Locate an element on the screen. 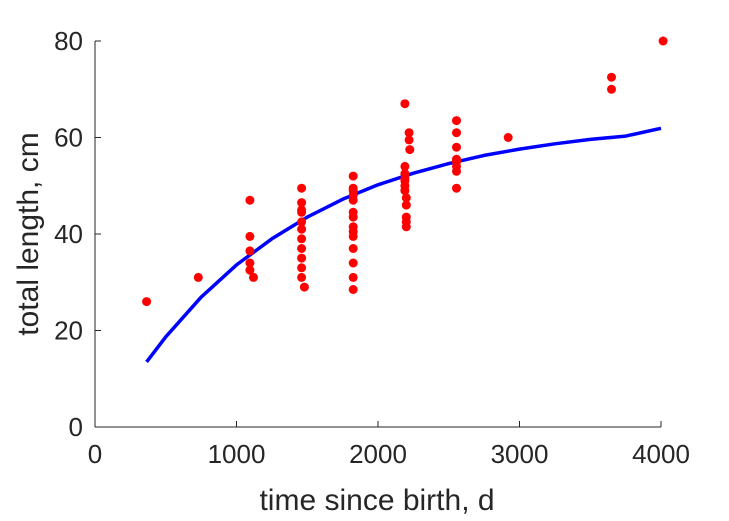 Image resolution: width=729 pixels, height=521 pixels. x-tick-label: 2000 is located at coordinates (378, 454).